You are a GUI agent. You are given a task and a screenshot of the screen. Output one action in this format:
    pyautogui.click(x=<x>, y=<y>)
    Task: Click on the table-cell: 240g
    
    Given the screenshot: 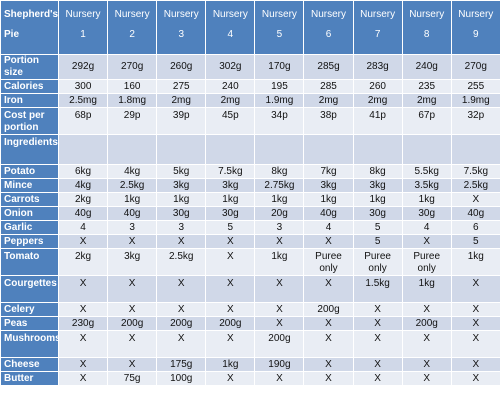 What is the action you would take?
    pyautogui.click(x=426, y=67)
    